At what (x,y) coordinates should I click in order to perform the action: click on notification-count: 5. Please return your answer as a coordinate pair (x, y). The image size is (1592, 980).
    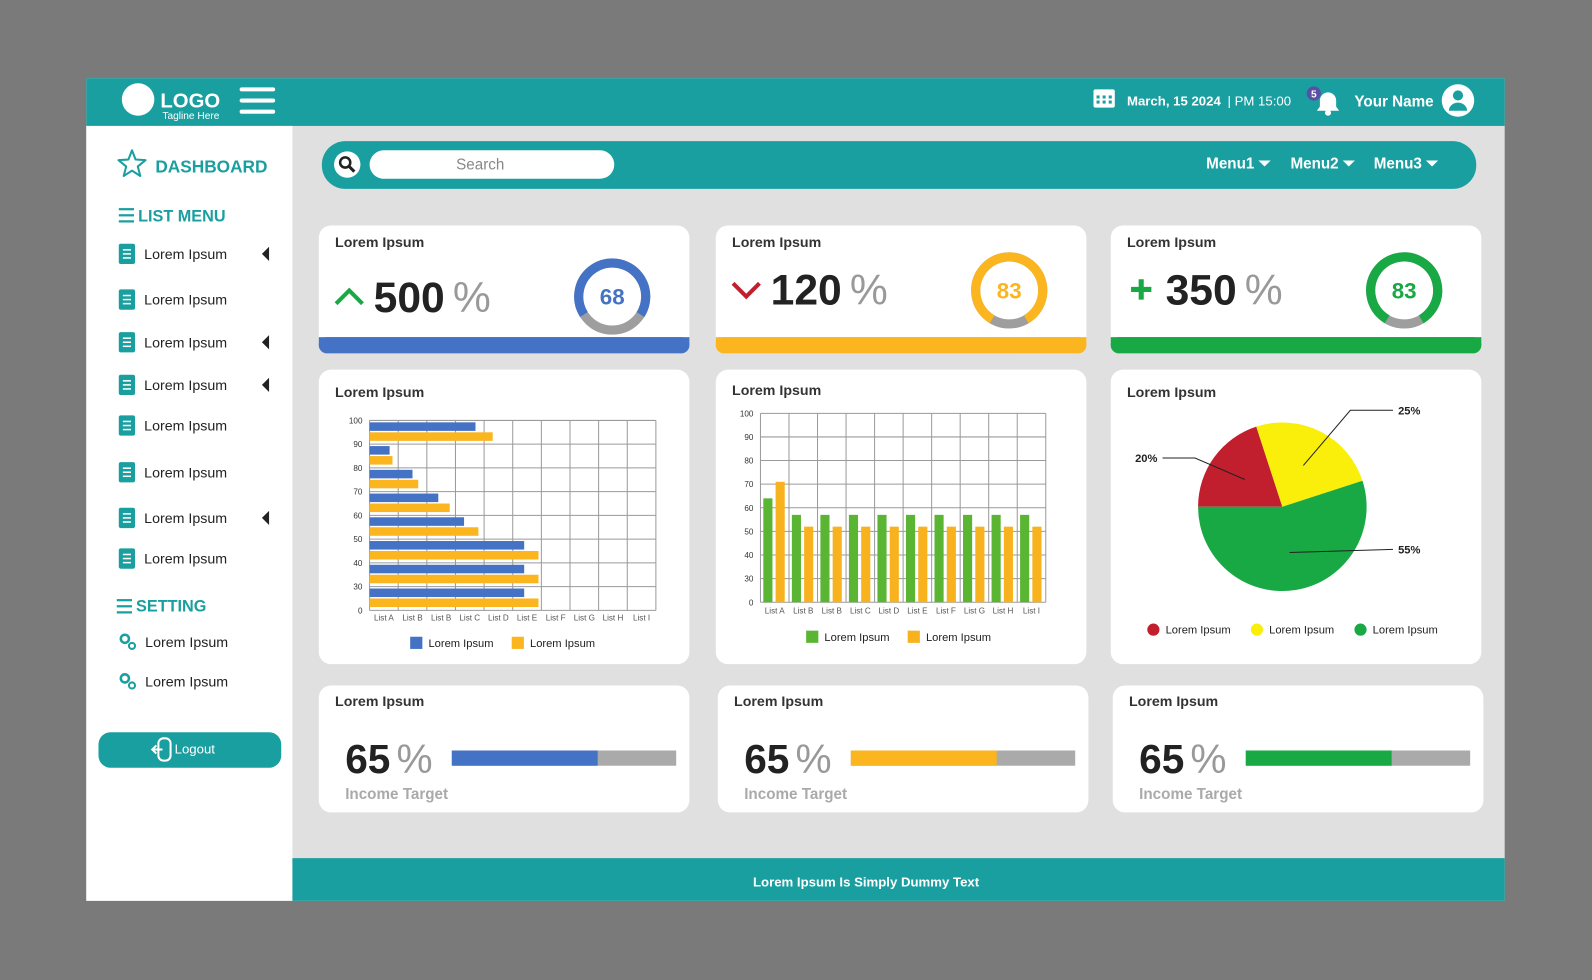
    Looking at the image, I should click on (1314, 94).